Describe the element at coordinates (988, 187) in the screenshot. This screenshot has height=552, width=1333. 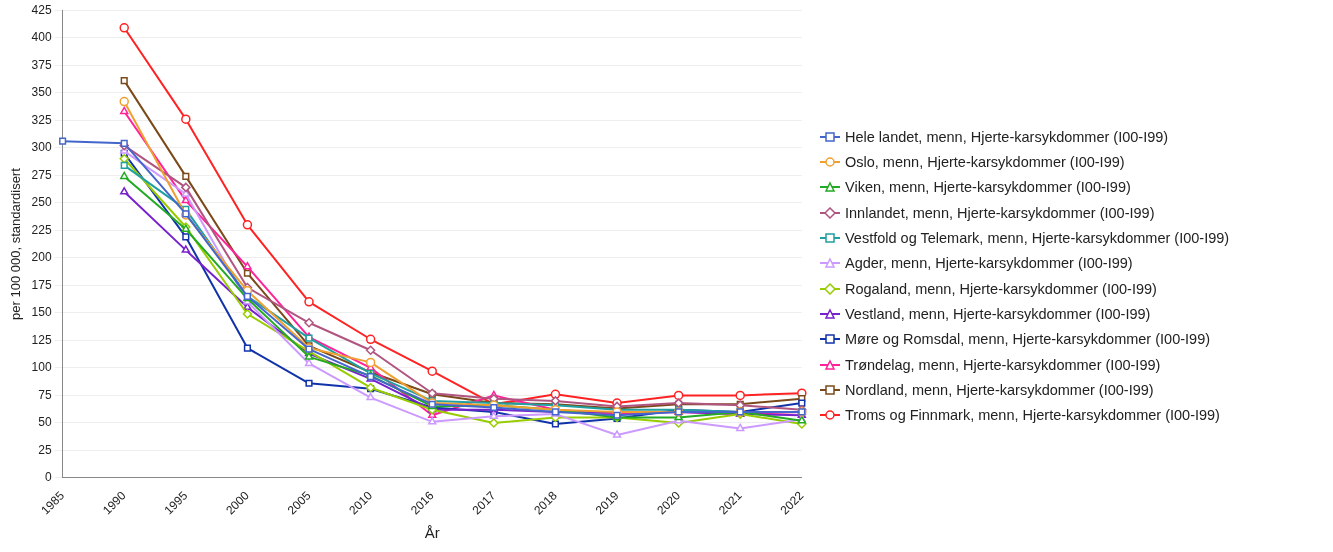
I see `legend-label: Viken, menn, Hjerte-karsykdommer (I00-I99)` at that location.